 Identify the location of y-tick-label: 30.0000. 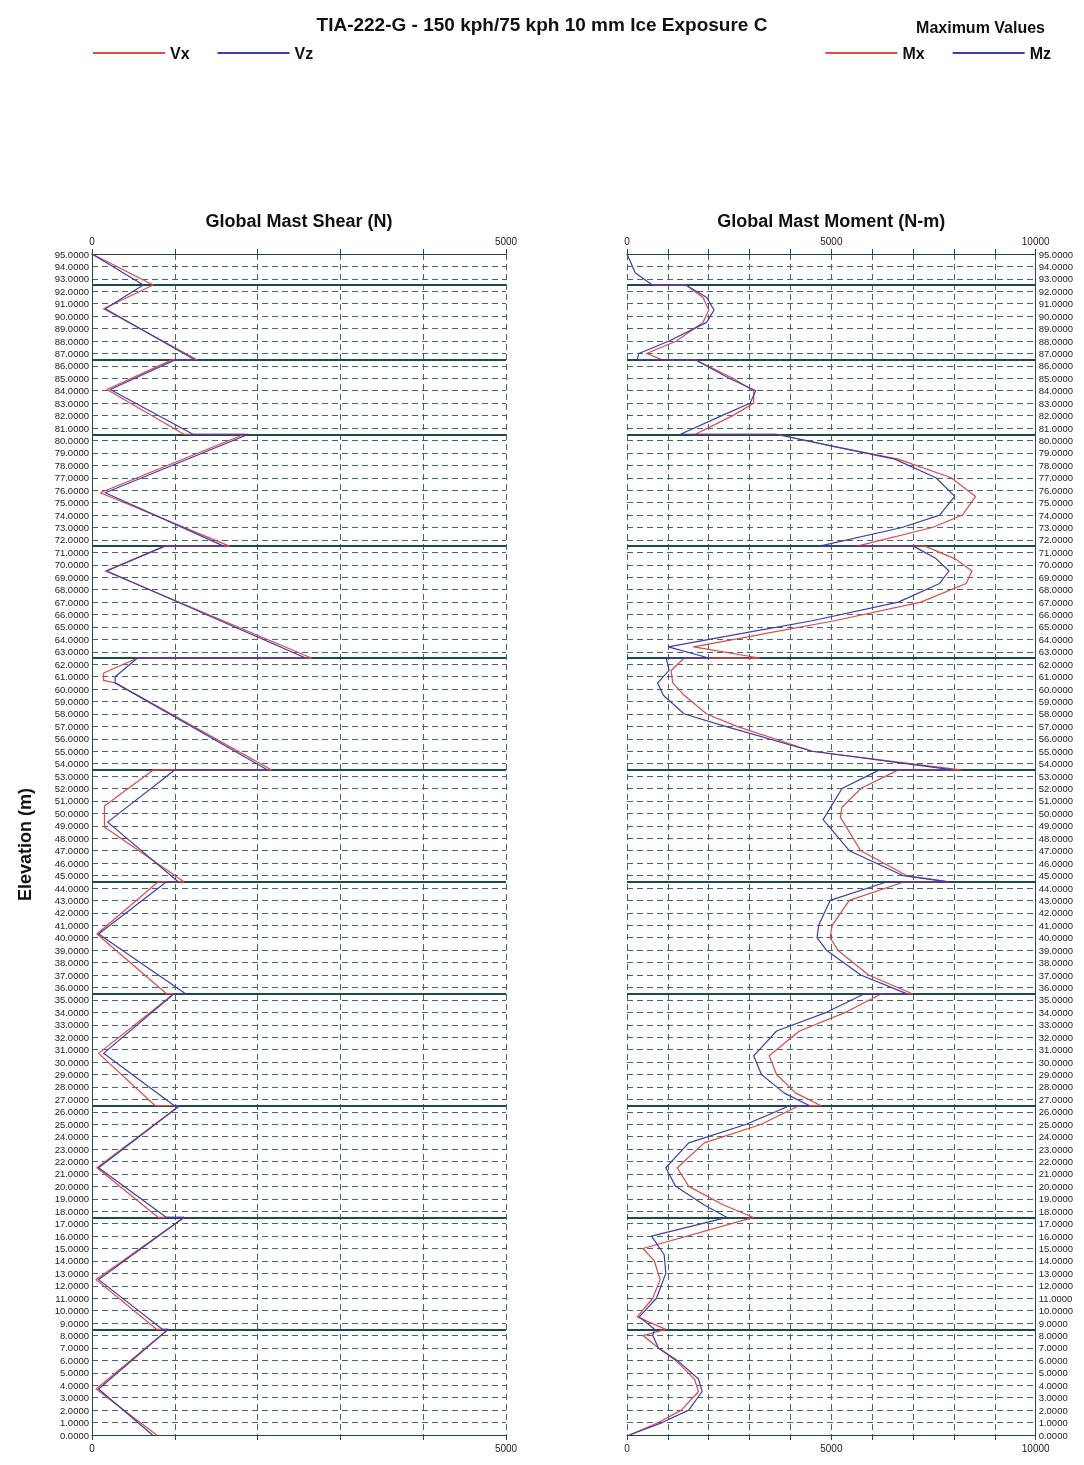
(71, 1062).